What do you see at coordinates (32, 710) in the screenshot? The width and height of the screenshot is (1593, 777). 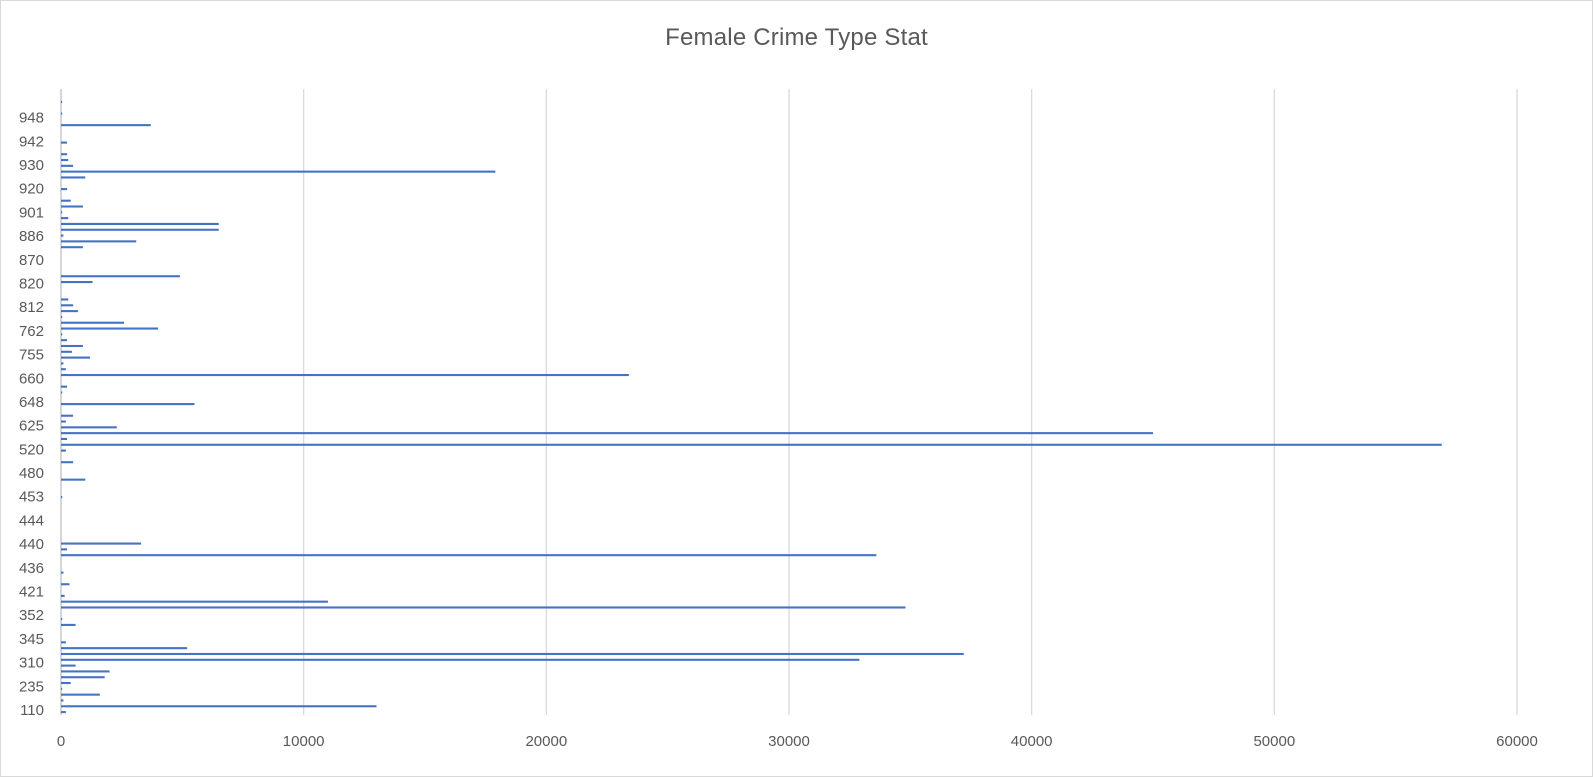 I see `y-tick-label: 110` at bounding box center [32, 710].